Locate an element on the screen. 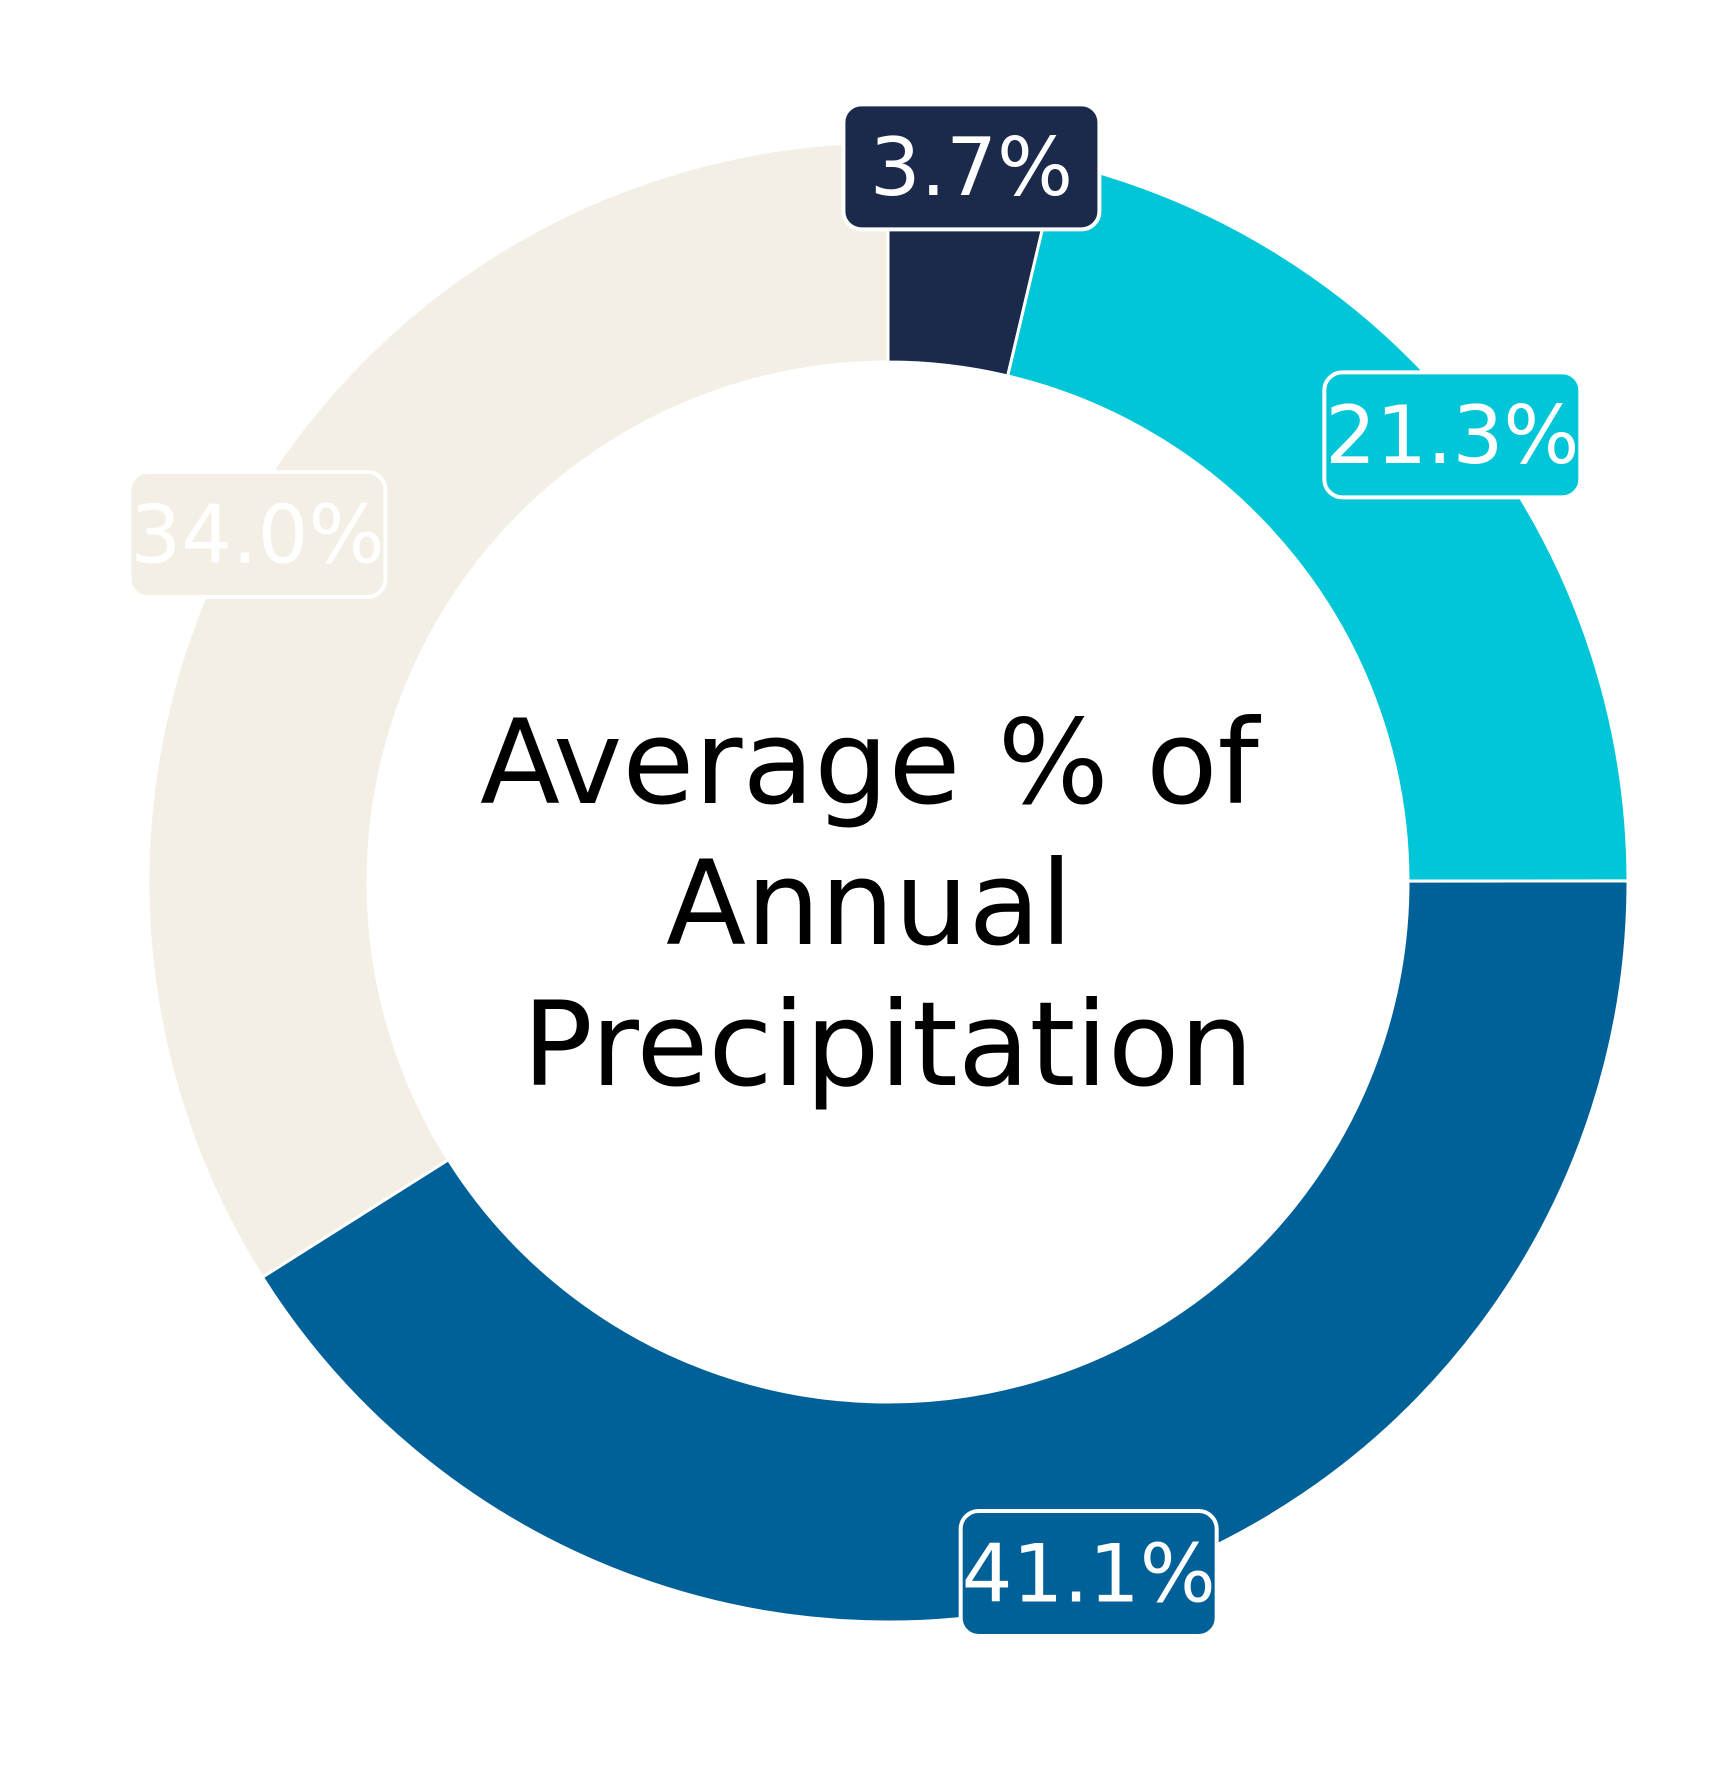 This screenshot has height=1770, width=1726. chart-title-line-2: Annual is located at coordinates (869, 903).